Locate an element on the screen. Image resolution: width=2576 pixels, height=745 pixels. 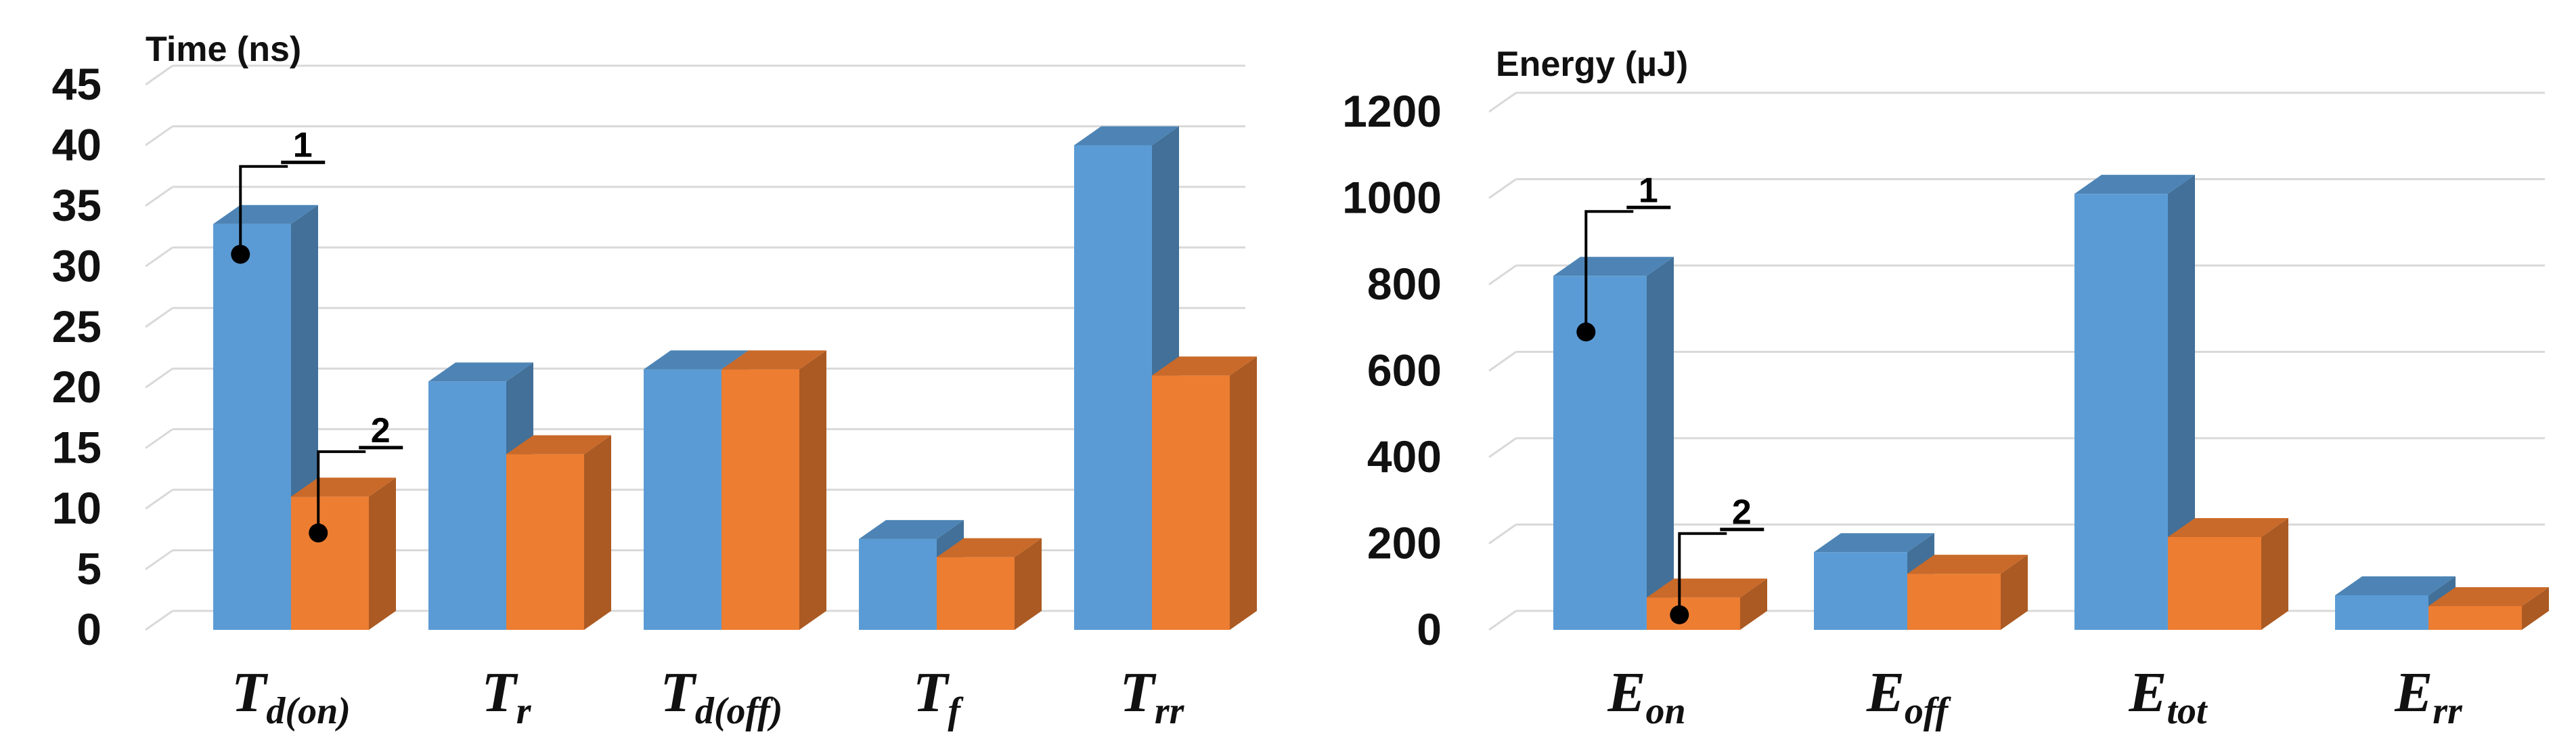
y-tick-label: 0 is located at coordinates (1429, 629).